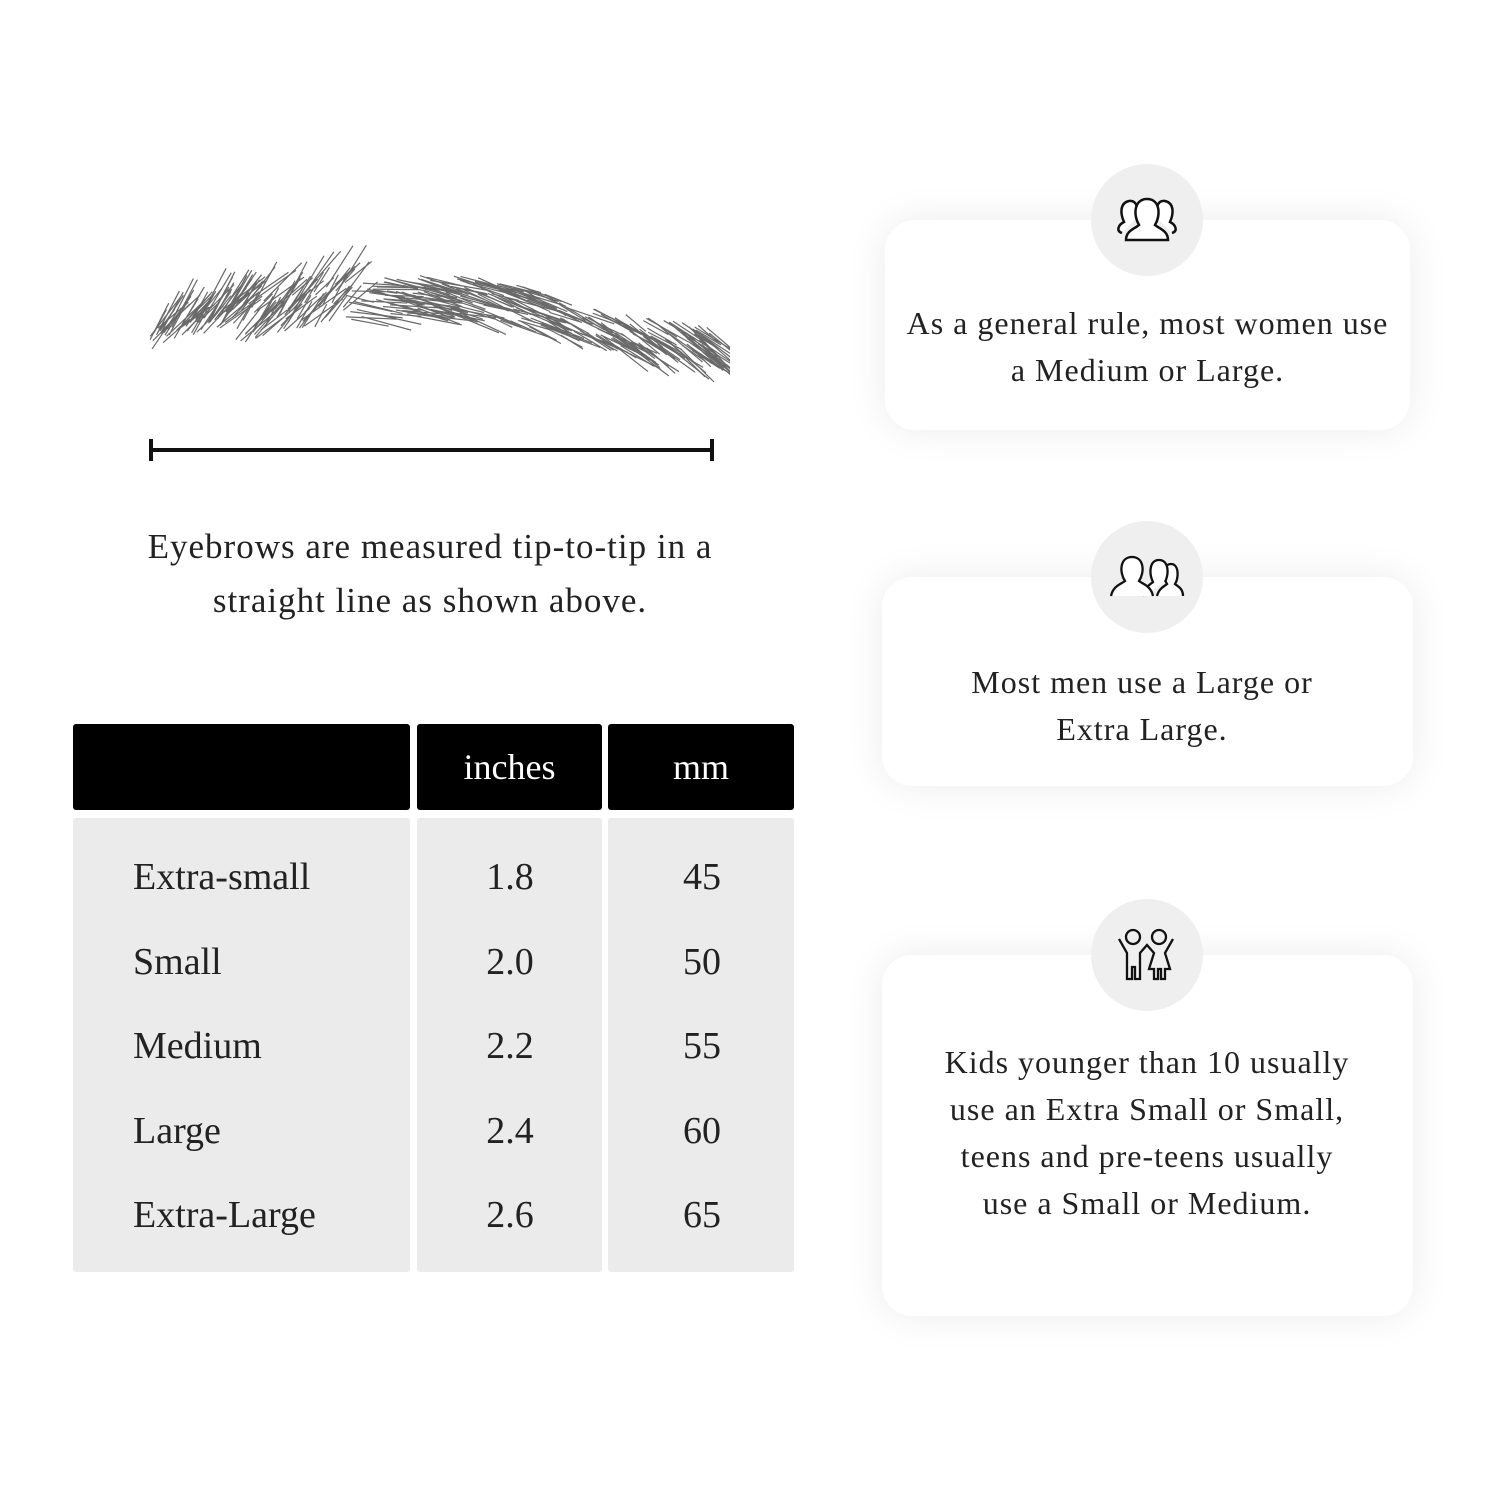 This screenshot has height=1500, width=1500. Describe the element at coordinates (702, 1131) in the screenshot. I see `table-cell-mm: 60` at that location.